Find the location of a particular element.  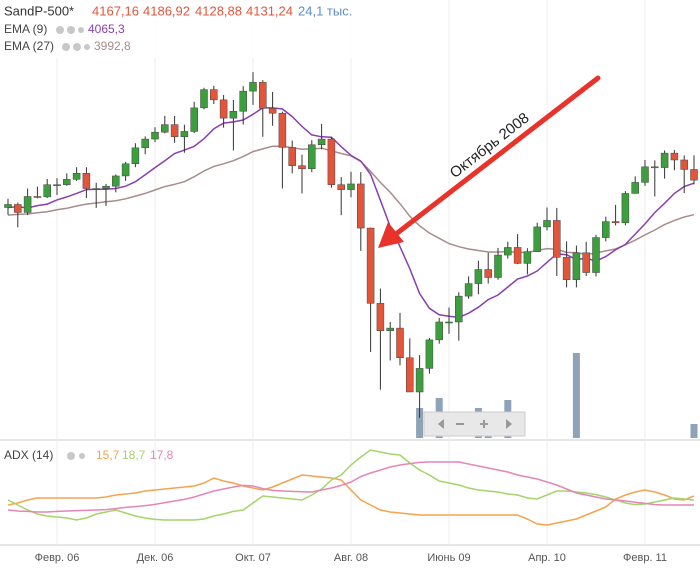

header-value: 4186,92 is located at coordinates (166, 10).